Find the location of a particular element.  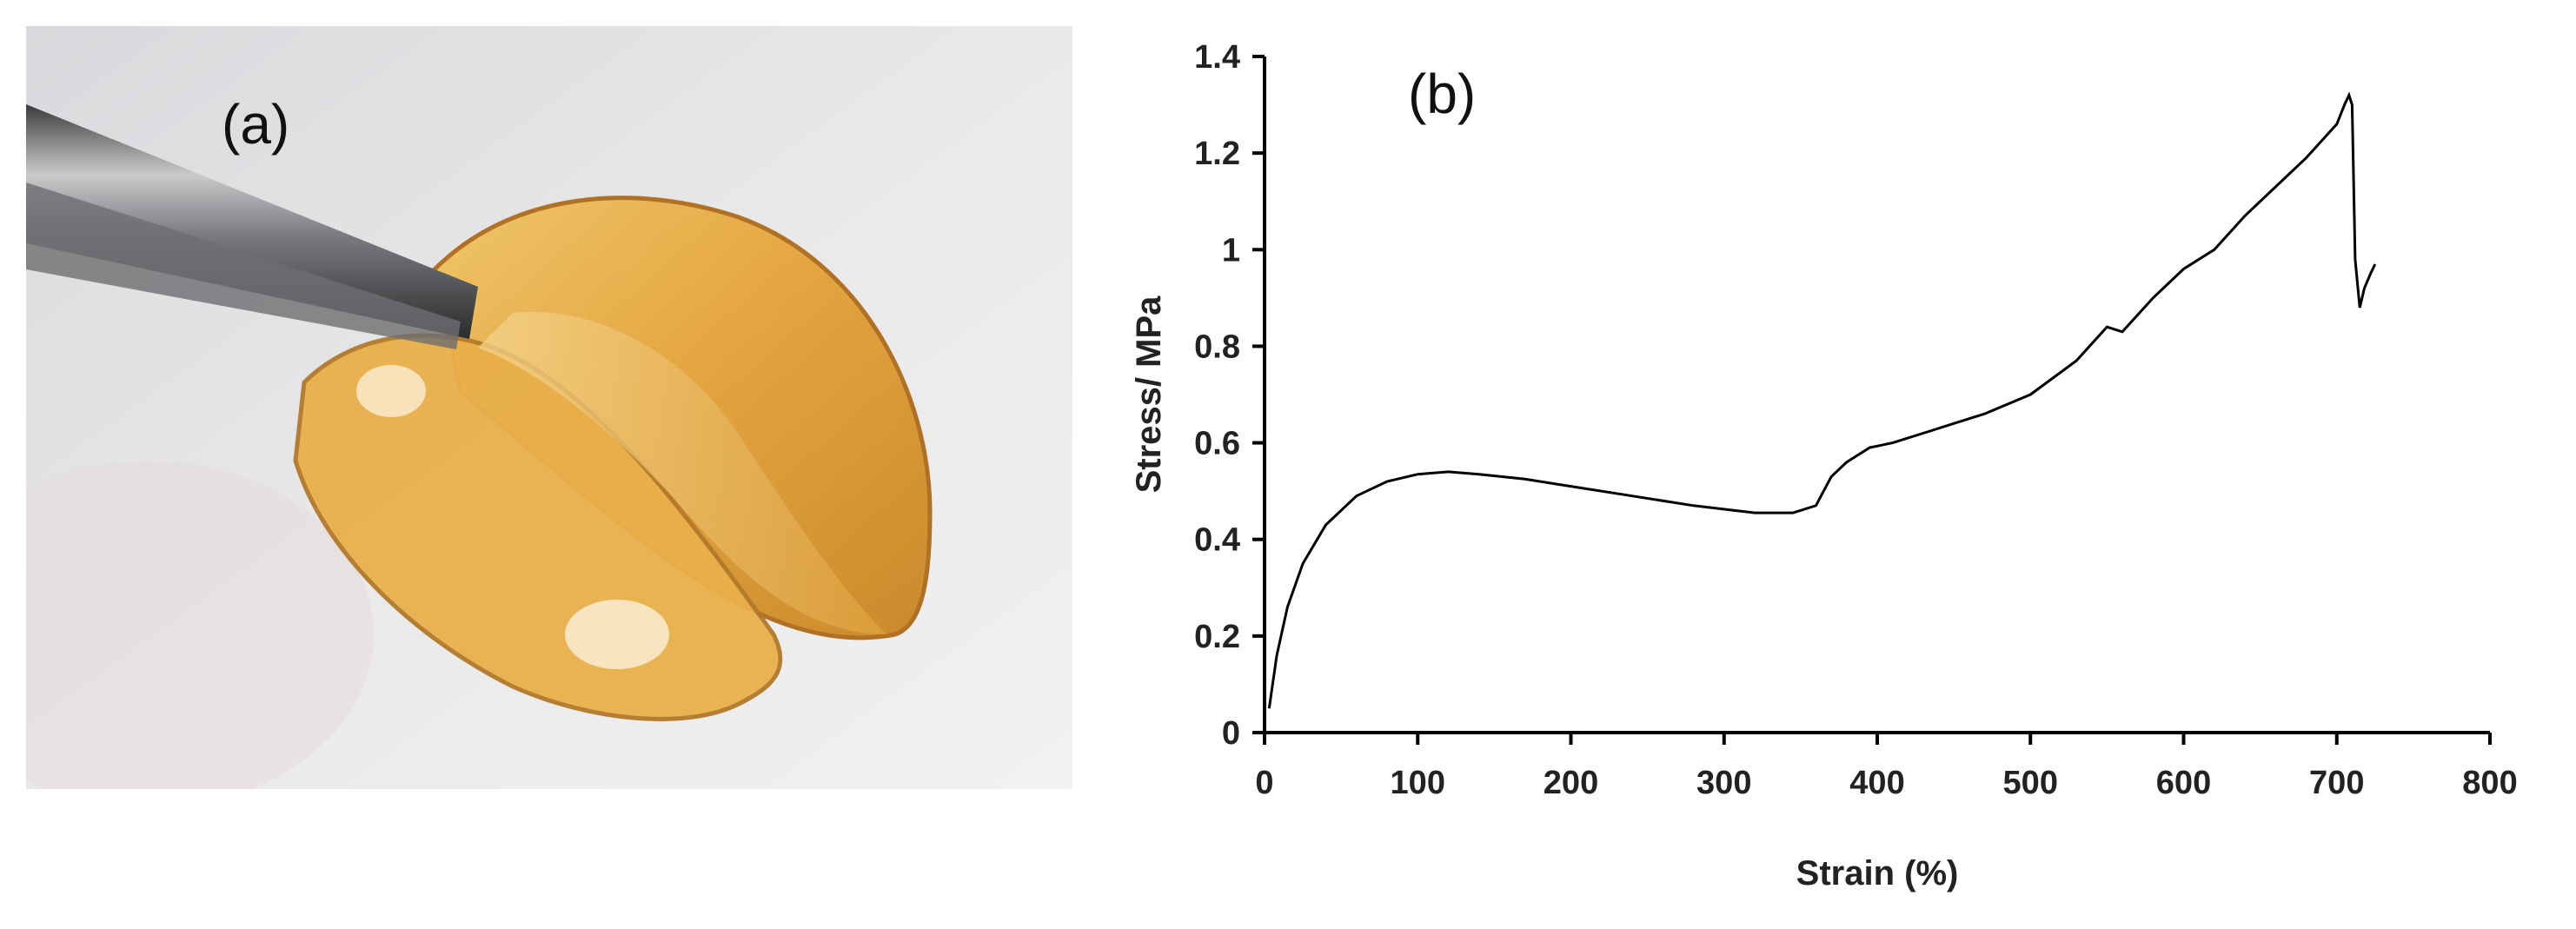

tweezers-lower-arm is located at coordinates (243, 265).